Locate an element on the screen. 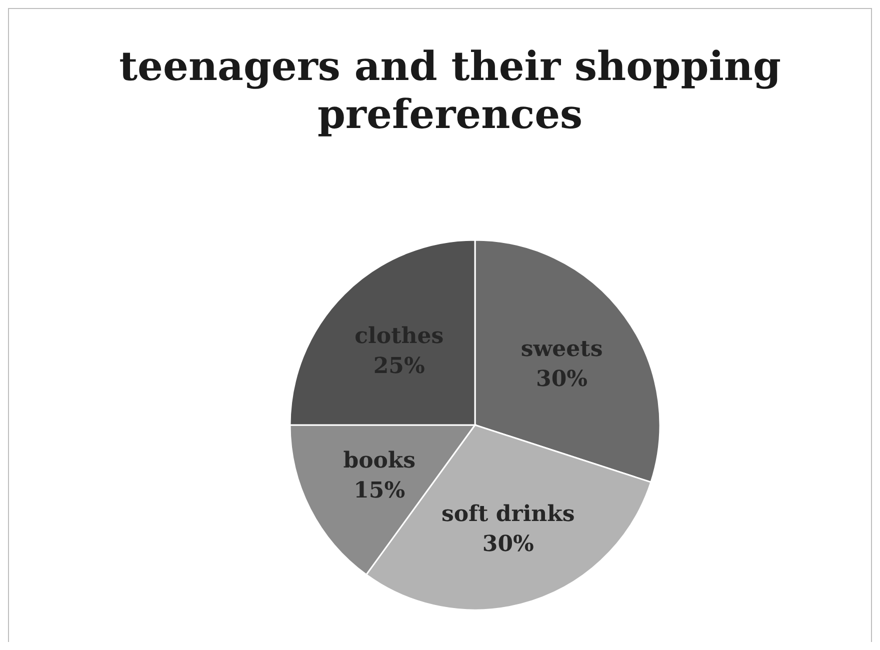 This screenshot has width=880, height=650. slice-label: sweets is located at coordinates (561, 349).